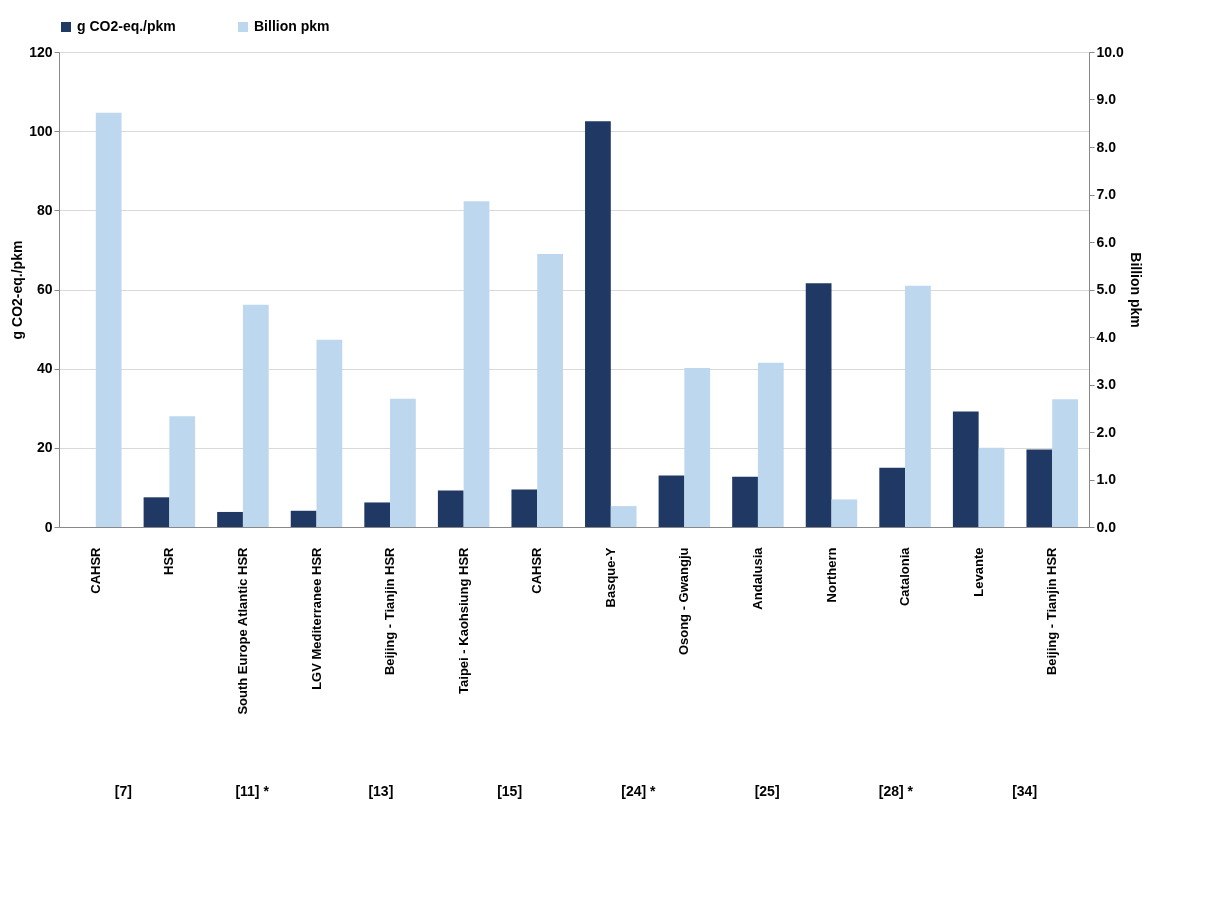  Describe the element at coordinates (242, 630) in the screenshot. I see `x-tick-label: South Europe Atlantic HSR` at that location.